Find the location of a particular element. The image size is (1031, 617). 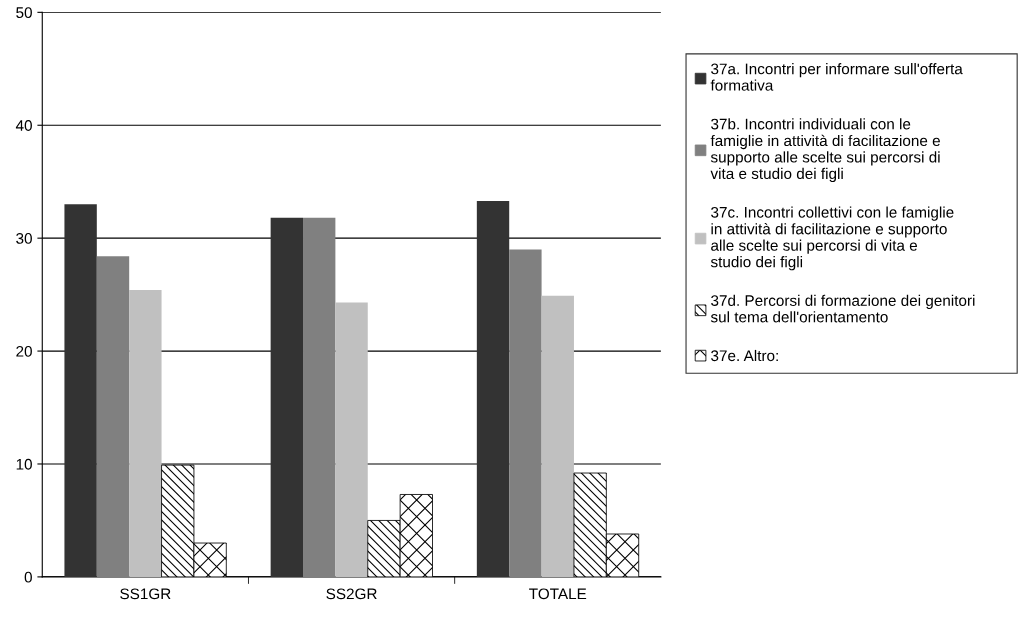

legend-label: 37e. Altro: is located at coordinates (744, 355).